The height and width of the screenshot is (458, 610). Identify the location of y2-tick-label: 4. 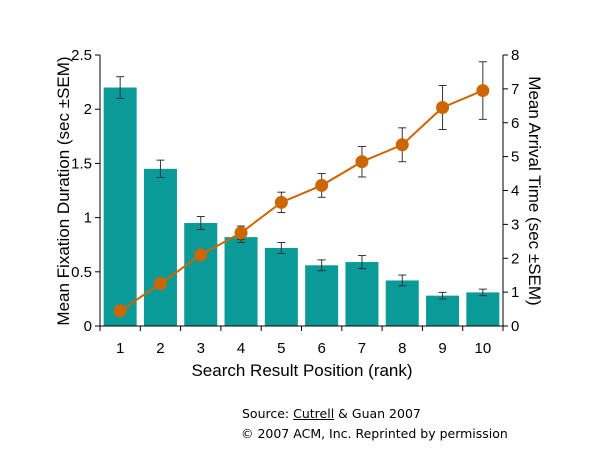
(515, 191).